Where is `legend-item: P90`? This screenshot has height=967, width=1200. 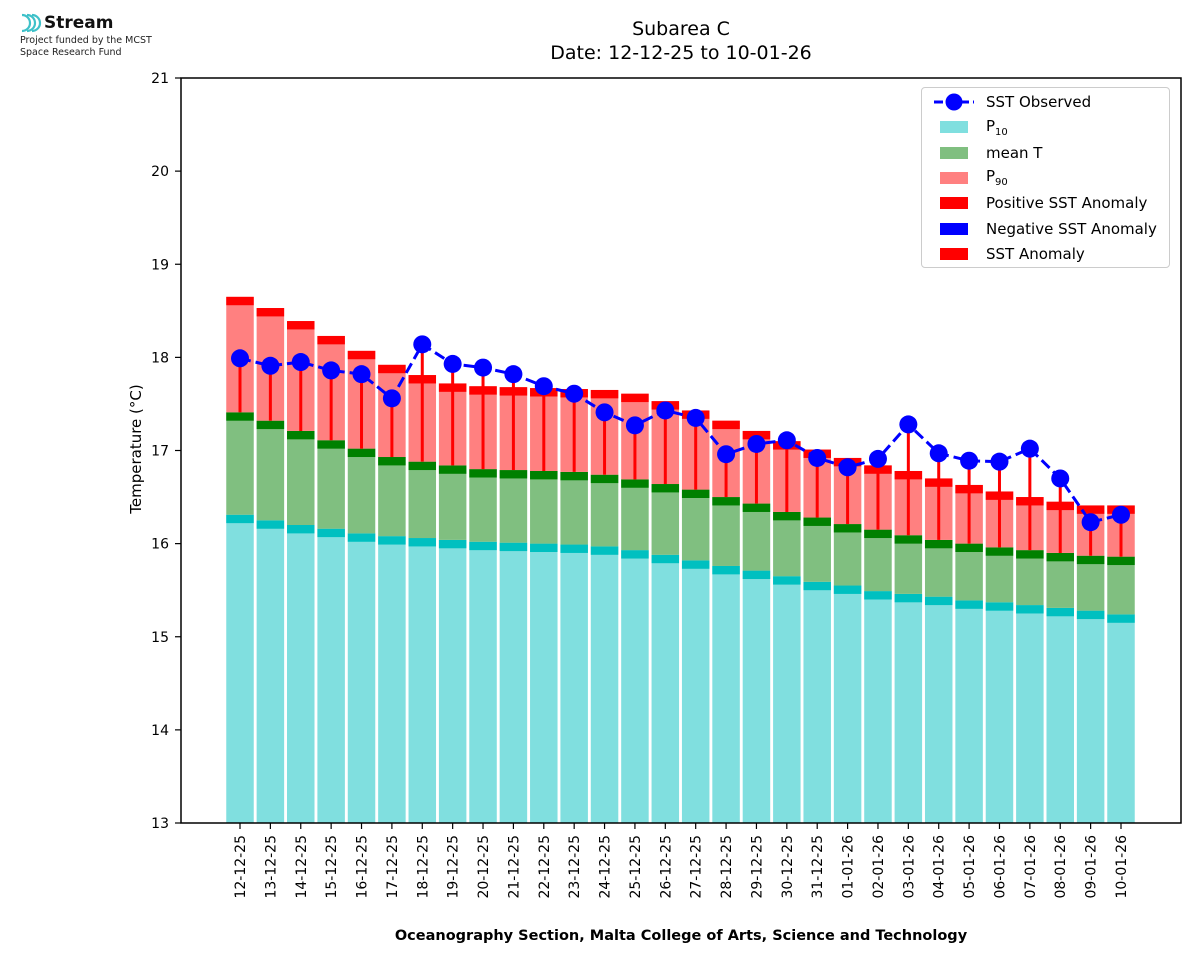 legend-item: P90 is located at coordinates (971, 178).